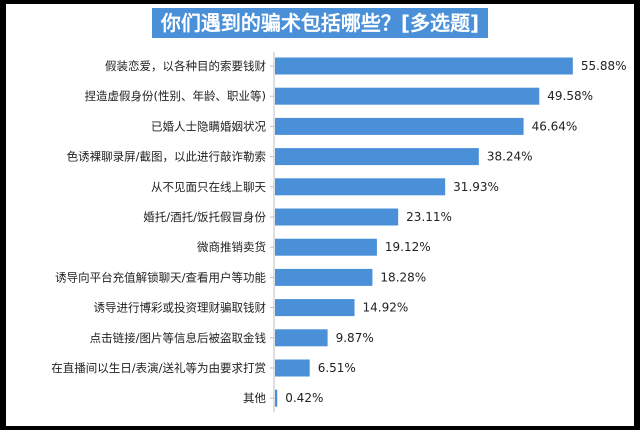 The width and height of the screenshot is (640, 430). What do you see at coordinates (510, 157) in the screenshot?
I see `value-label: 38.24%` at bounding box center [510, 157].